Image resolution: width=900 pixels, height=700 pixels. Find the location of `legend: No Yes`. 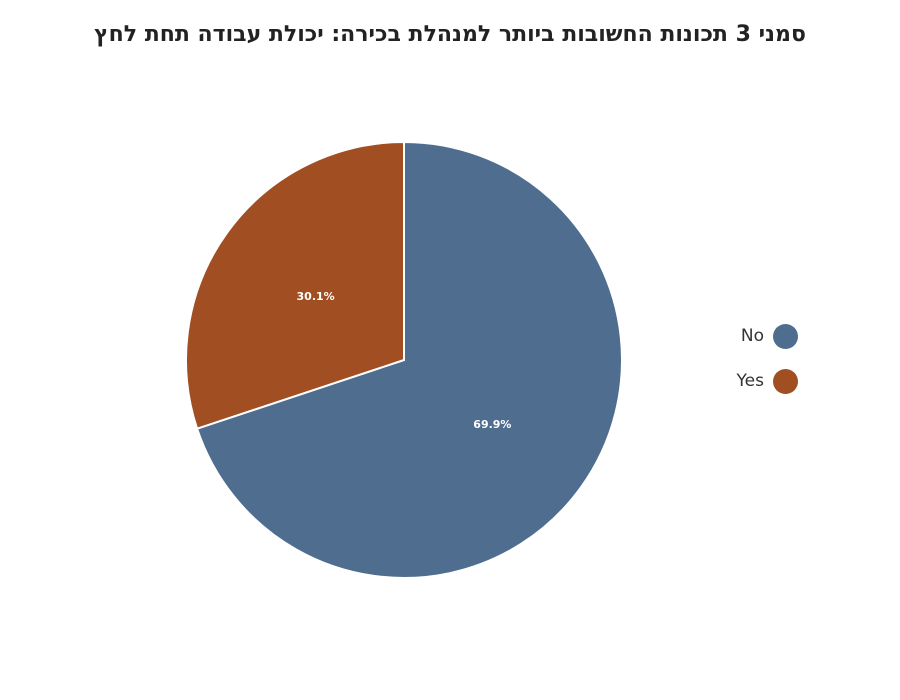

legend: No Yes is located at coordinates (767, 367).